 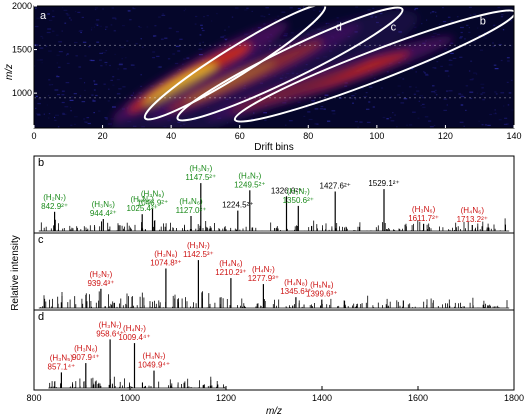 I want to click on panel-d-label: d, so click(x=41, y=317).